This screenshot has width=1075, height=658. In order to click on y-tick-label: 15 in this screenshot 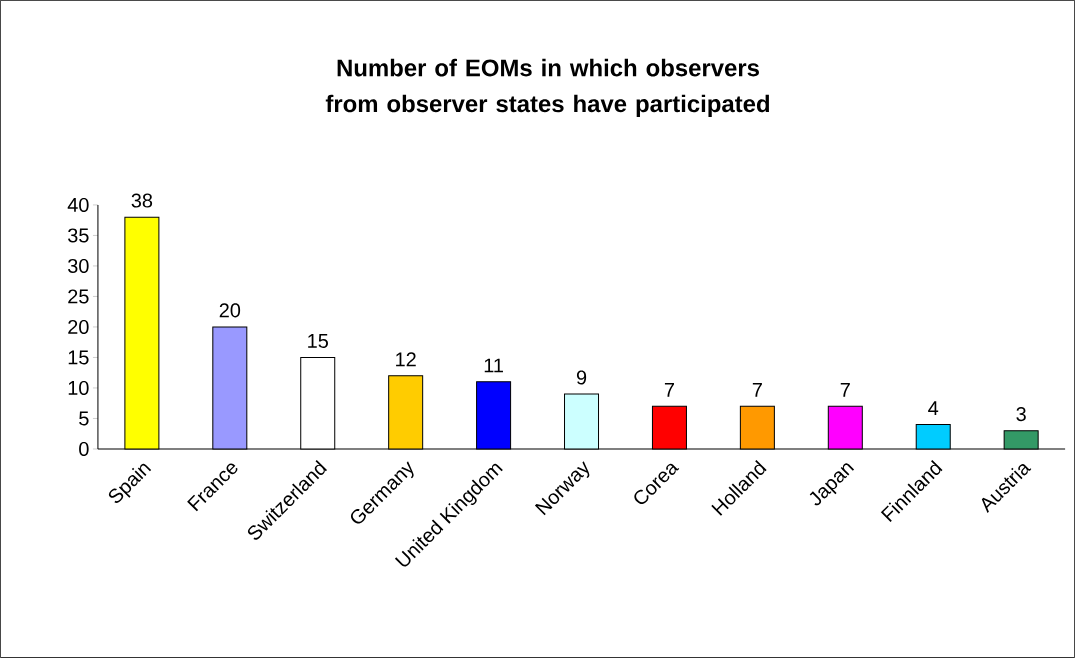, I will do `click(78, 357)`.